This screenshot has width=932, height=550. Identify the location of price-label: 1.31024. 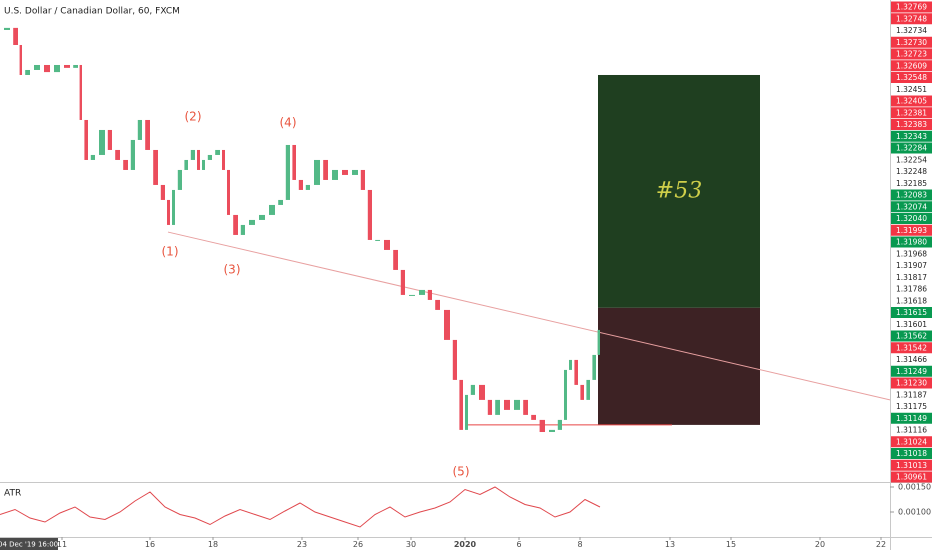
(911, 441).